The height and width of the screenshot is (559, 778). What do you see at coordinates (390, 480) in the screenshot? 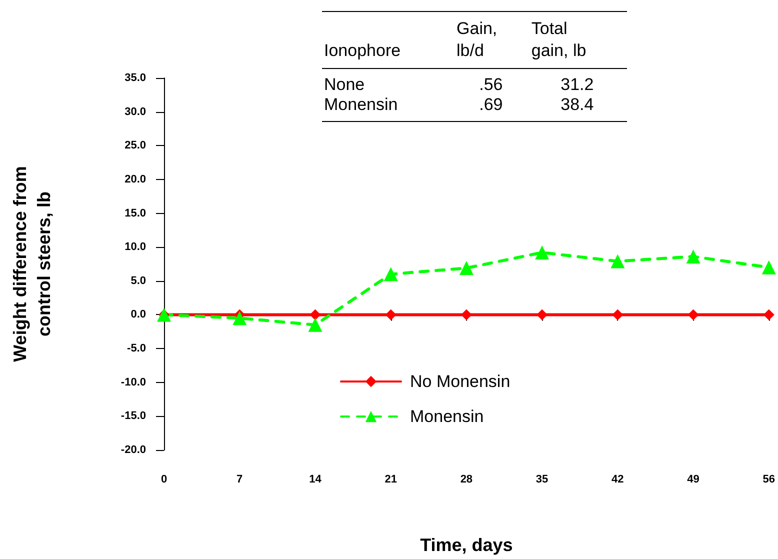
I see `x-tick-label: 21` at bounding box center [390, 480].